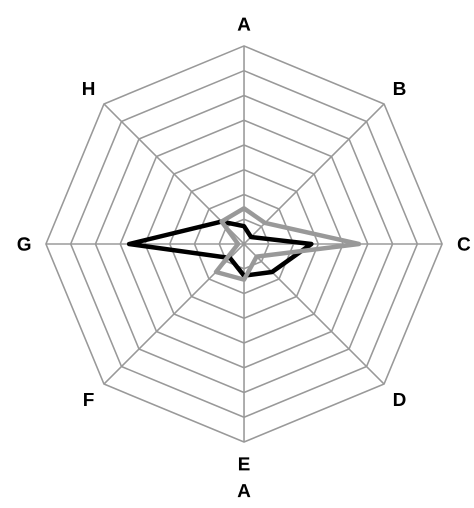 The image size is (474, 508). Describe the element at coordinates (24, 244) in the screenshot. I see `spoke-label: G` at that location.